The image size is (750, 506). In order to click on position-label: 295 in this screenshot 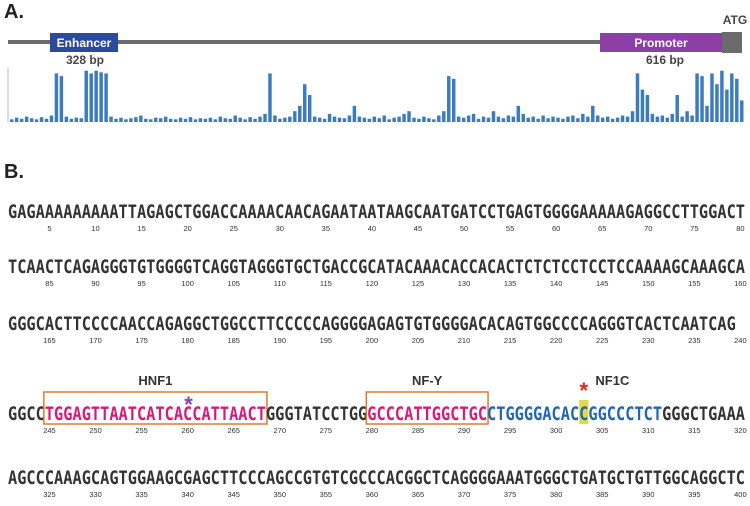, I will do `click(510, 430)`.